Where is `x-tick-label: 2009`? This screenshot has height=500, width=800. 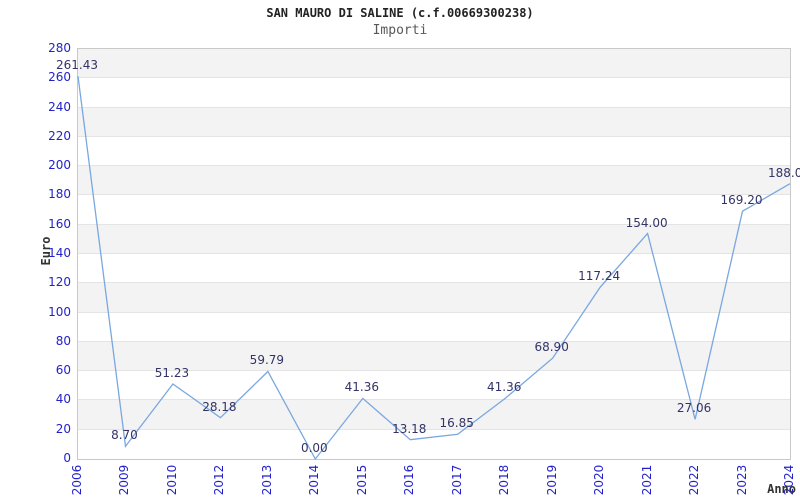 x-tick-label: 2009 is located at coordinates (124, 480).